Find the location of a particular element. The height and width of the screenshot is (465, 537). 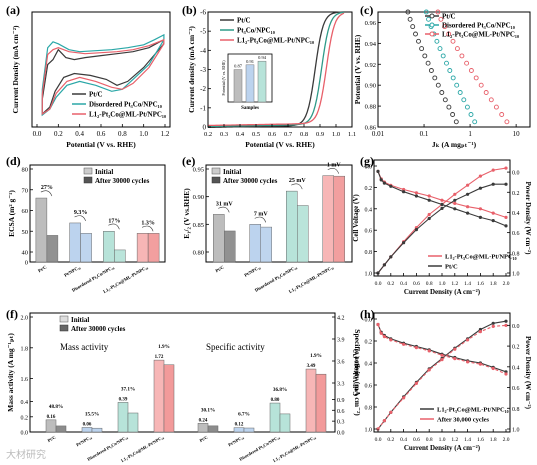

panel-b-xtick-label: 0.4 is located at coordinates (240, 134).